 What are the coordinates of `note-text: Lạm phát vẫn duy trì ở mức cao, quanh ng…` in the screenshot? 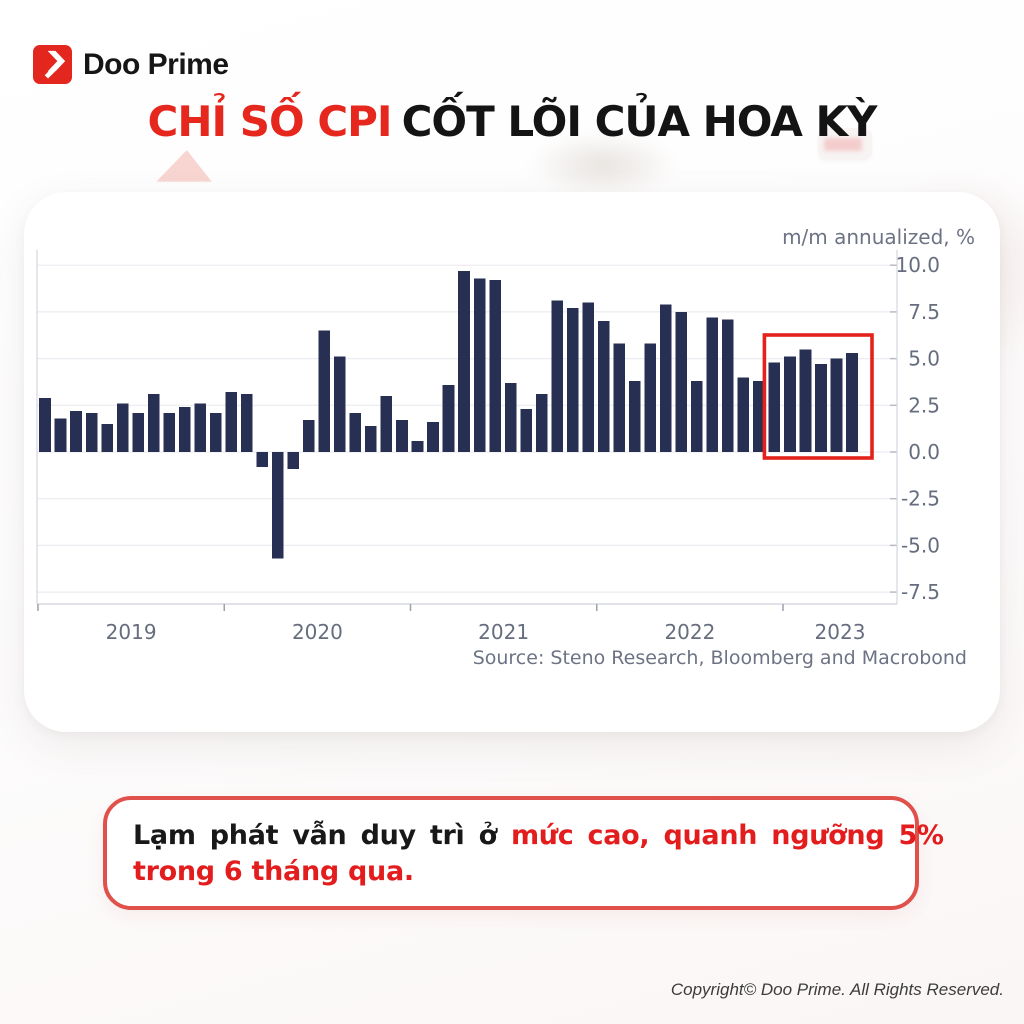 It's located at (538, 854).